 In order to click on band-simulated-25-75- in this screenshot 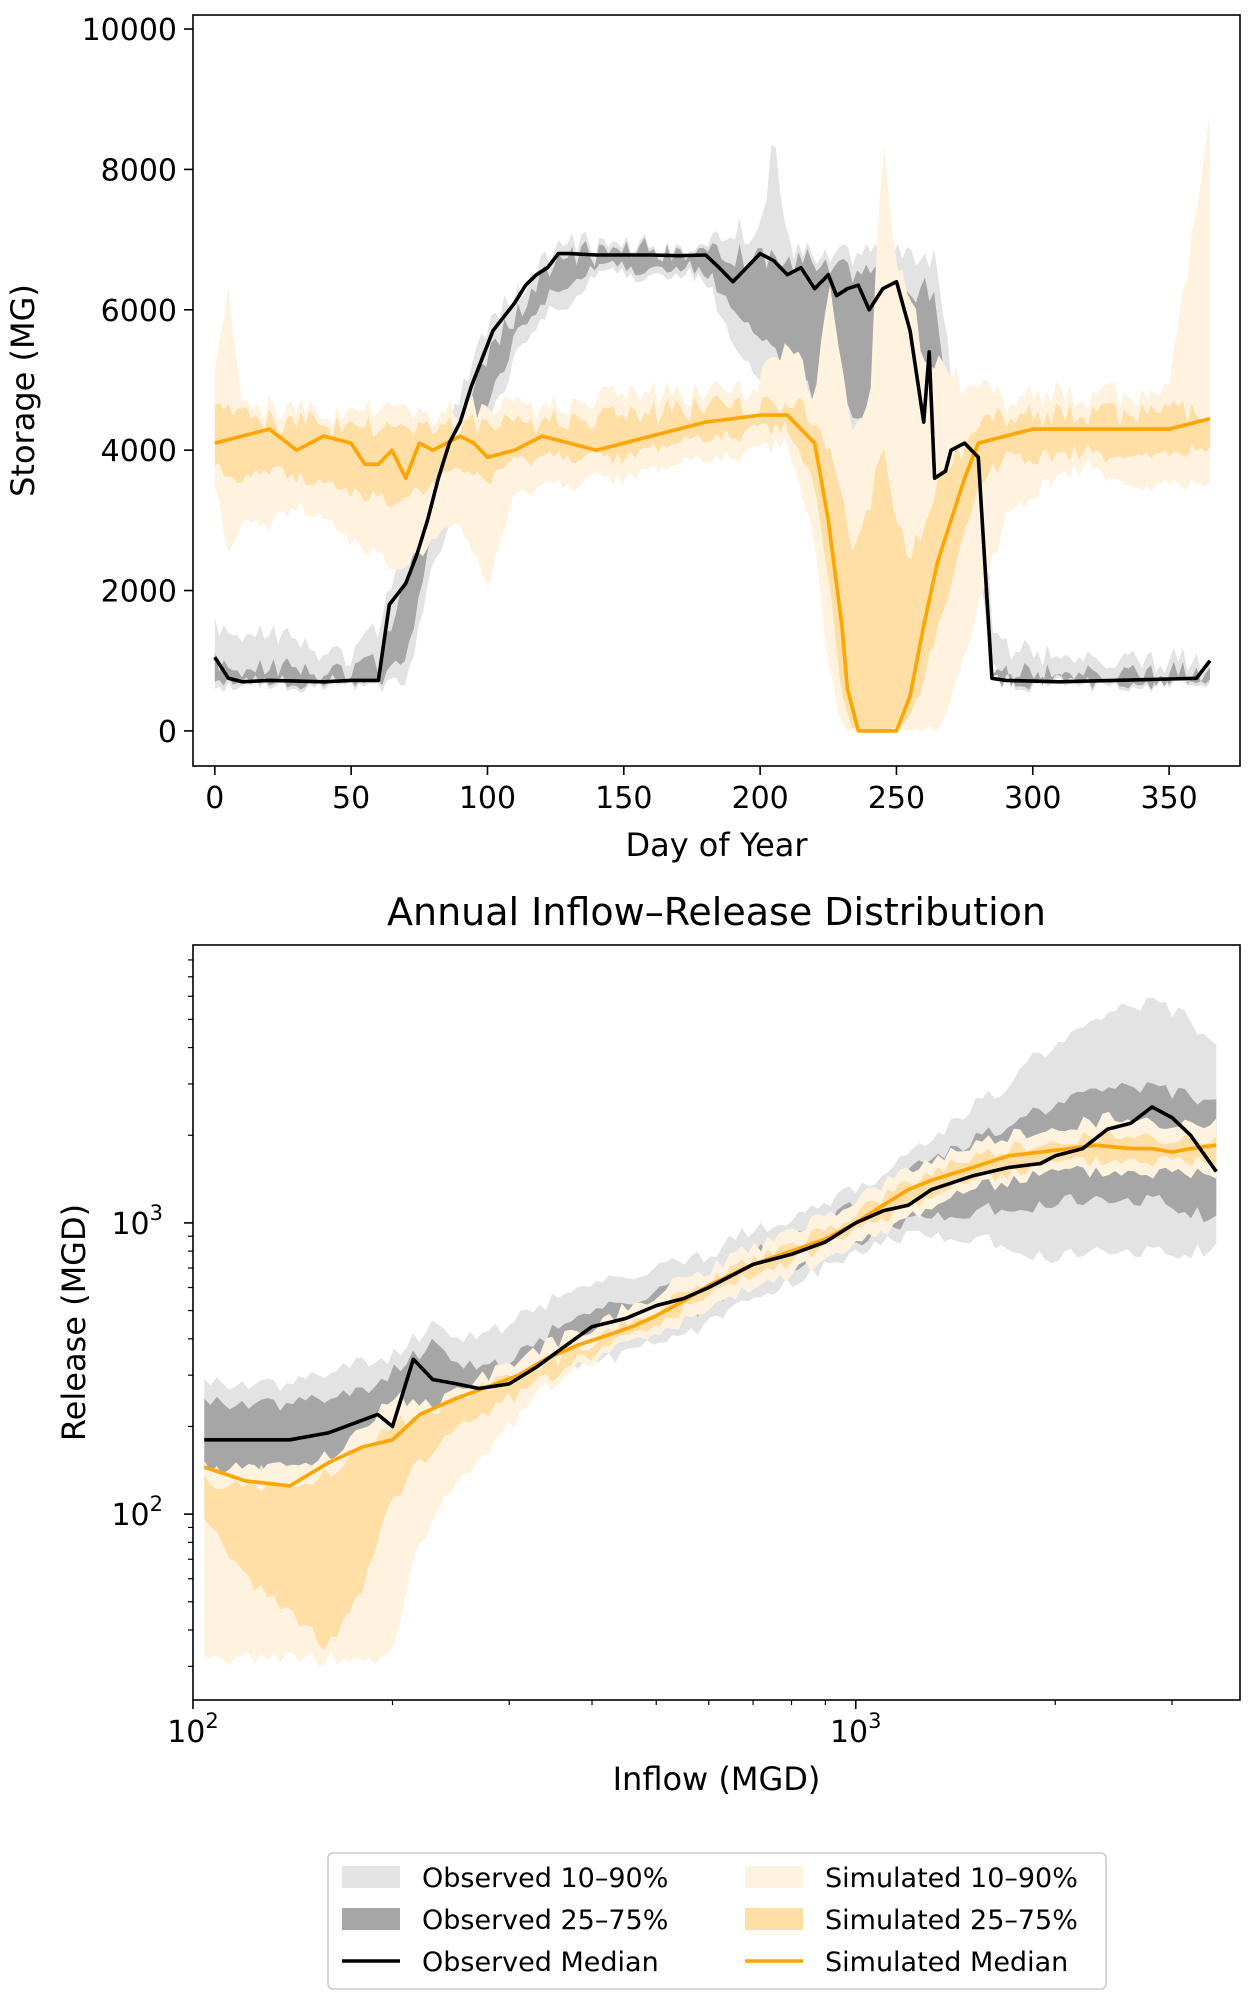, I will do `click(712, 563)`.